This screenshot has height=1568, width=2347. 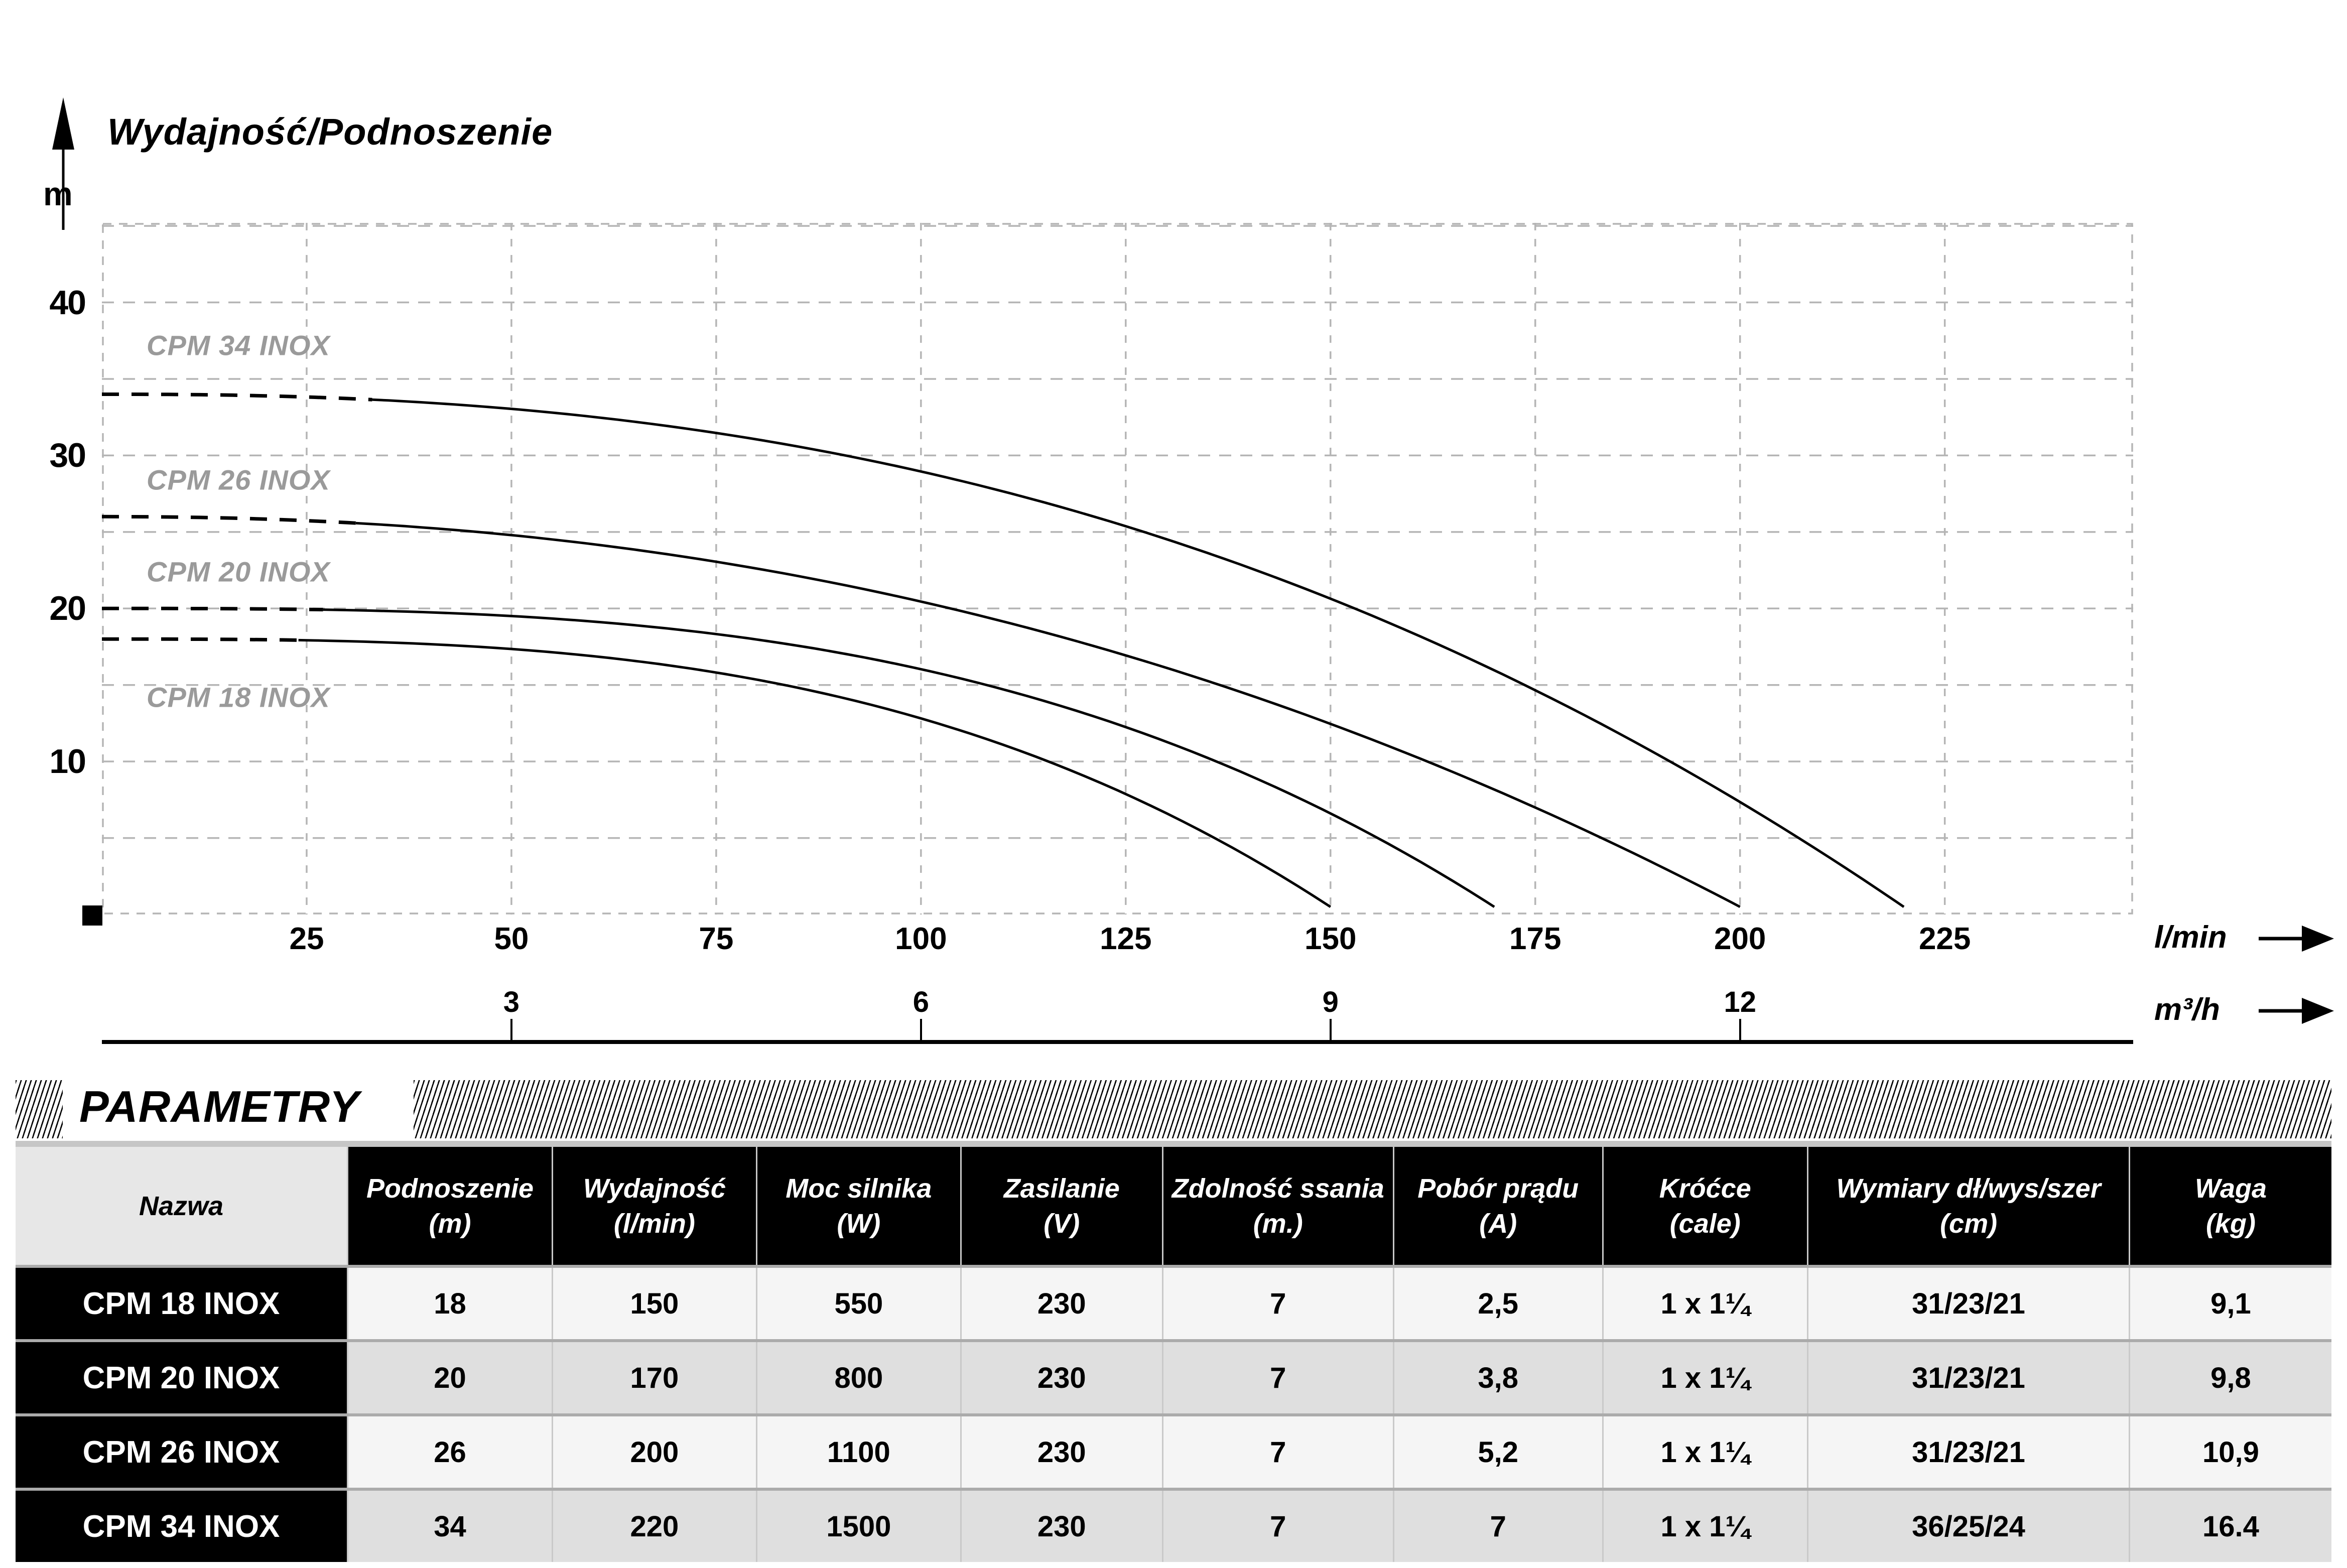 I want to click on header-label: Waga, so click(x=2230, y=1188).